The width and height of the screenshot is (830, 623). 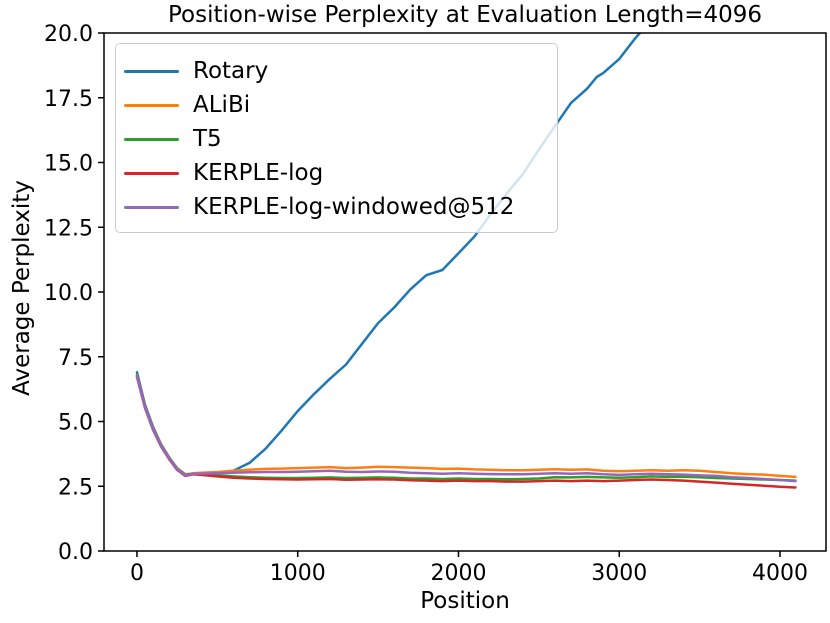 What do you see at coordinates (75, 552) in the screenshot?
I see `y-tick-label: 0.0` at bounding box center [75, 552].